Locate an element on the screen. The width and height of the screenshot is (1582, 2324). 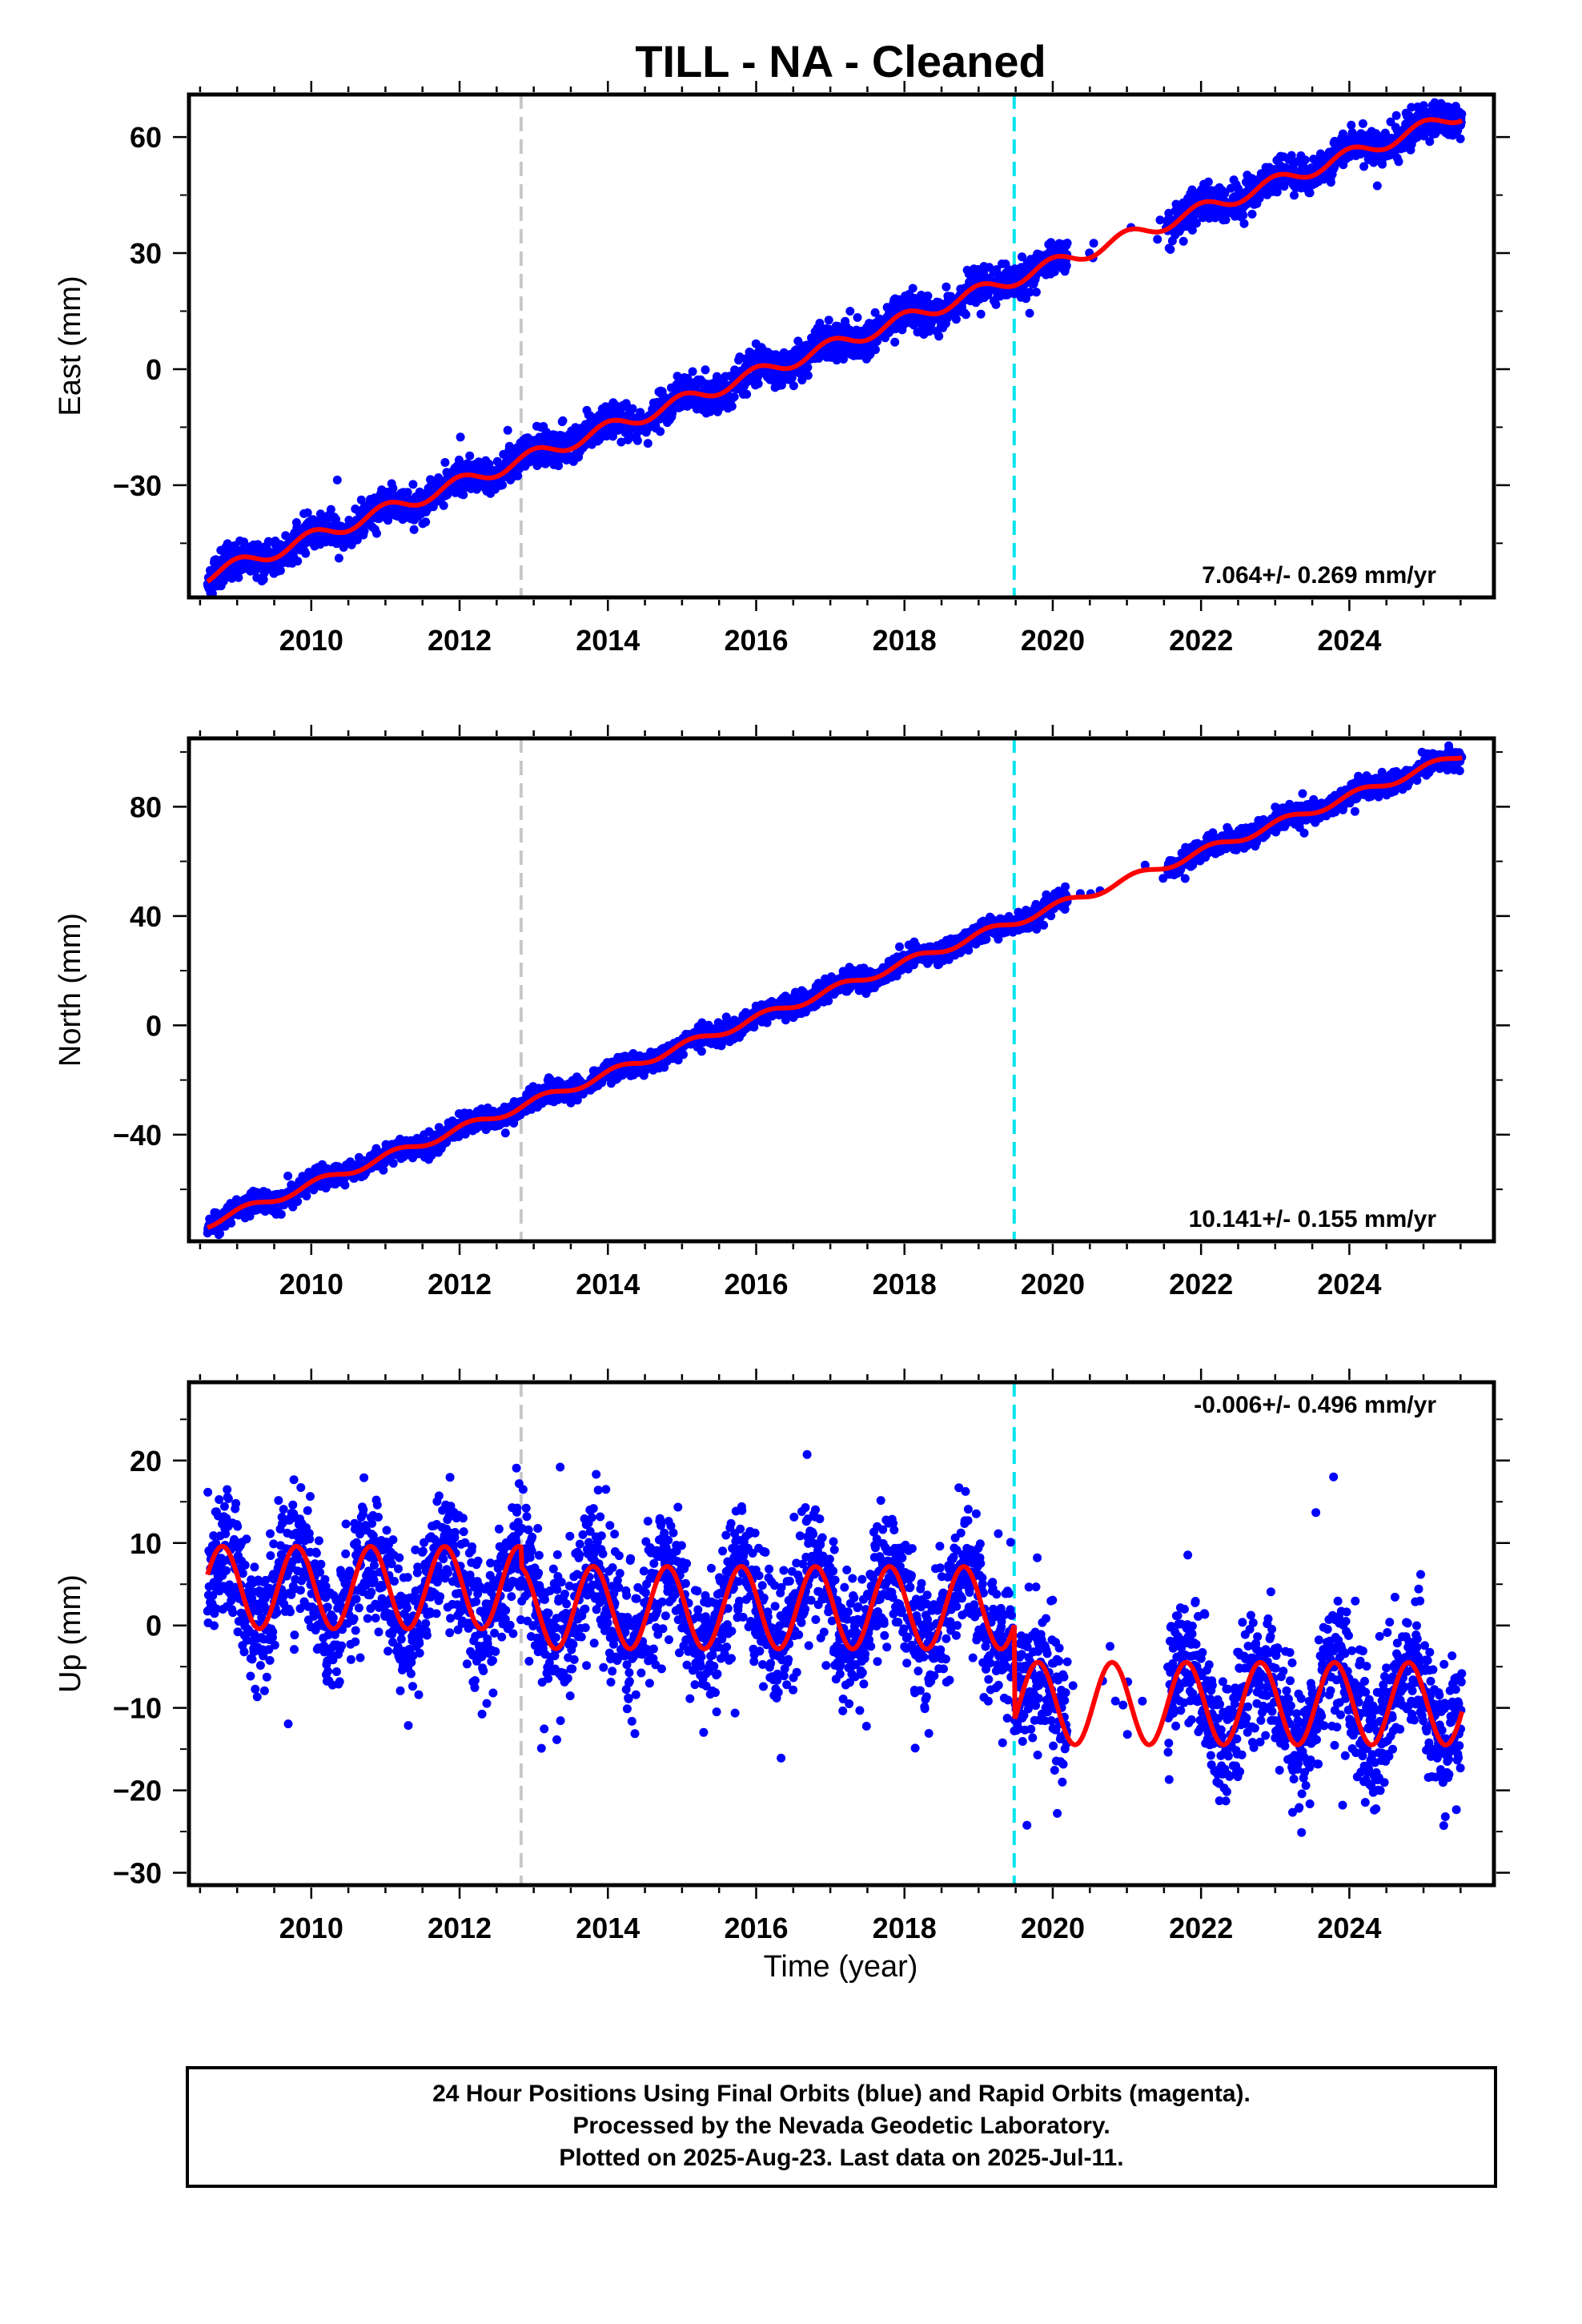
x-tick-label: 2020 is located at coordinates (1053, 640).